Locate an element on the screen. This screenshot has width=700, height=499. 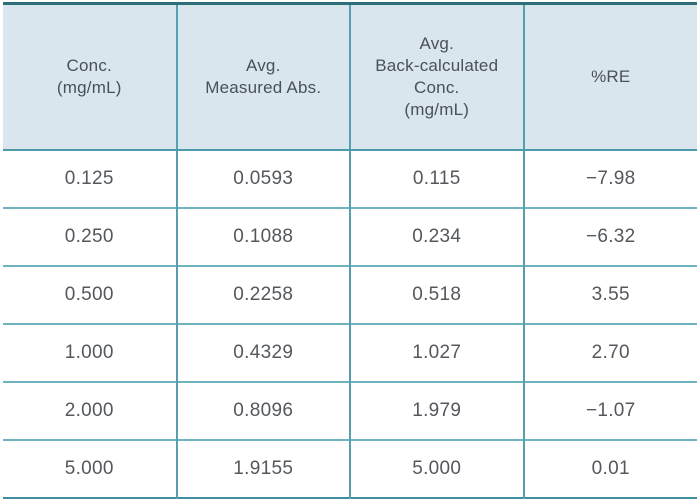
cell-conc: 2.000 is located at coordinates (90, 410).